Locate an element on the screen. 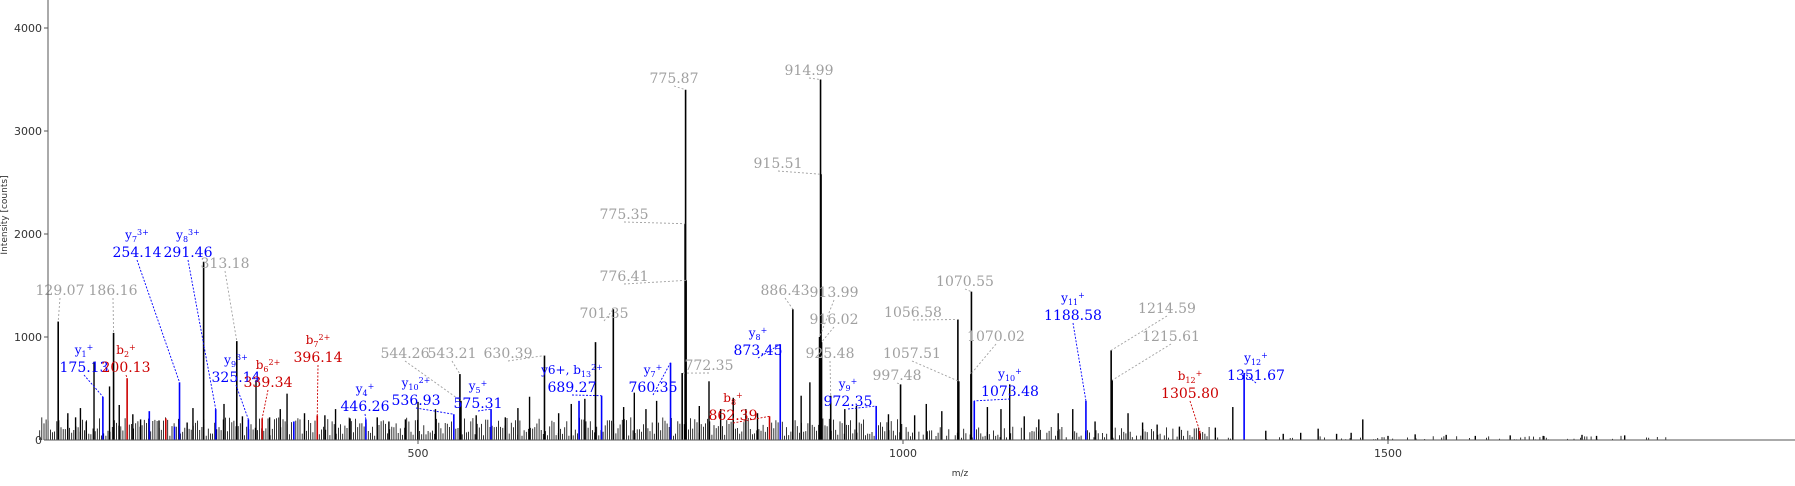 The height and width of the screenshot is (486, 1795). mz-label: 129.07 is located at coordinates (60, 291).